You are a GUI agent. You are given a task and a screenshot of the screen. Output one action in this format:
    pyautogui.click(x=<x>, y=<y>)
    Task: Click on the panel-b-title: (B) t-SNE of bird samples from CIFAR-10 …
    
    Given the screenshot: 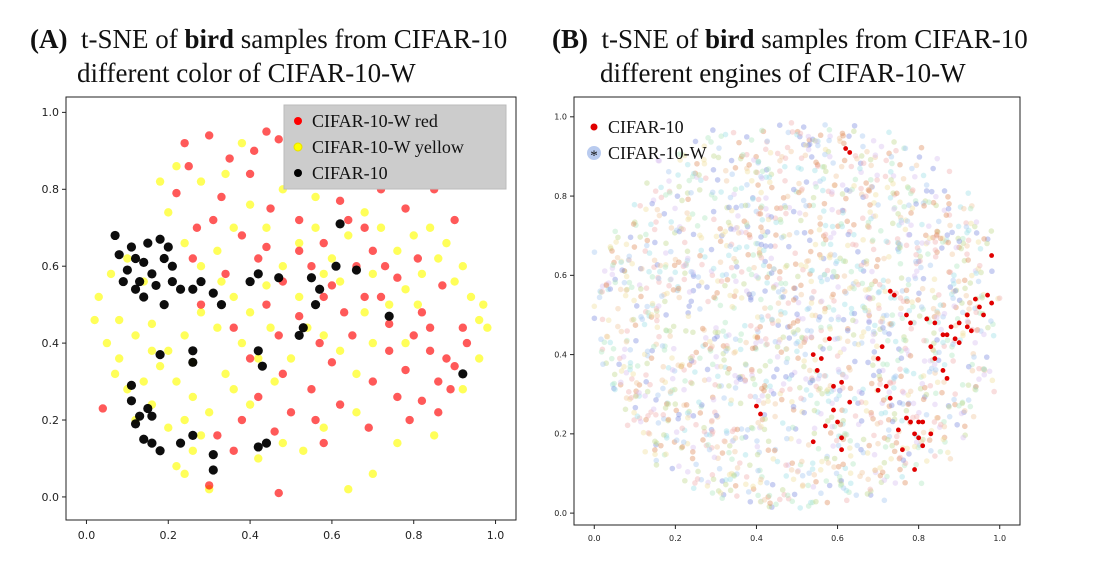 What is the action you would take?
    pyautogui.click(x=790, y=56)
    